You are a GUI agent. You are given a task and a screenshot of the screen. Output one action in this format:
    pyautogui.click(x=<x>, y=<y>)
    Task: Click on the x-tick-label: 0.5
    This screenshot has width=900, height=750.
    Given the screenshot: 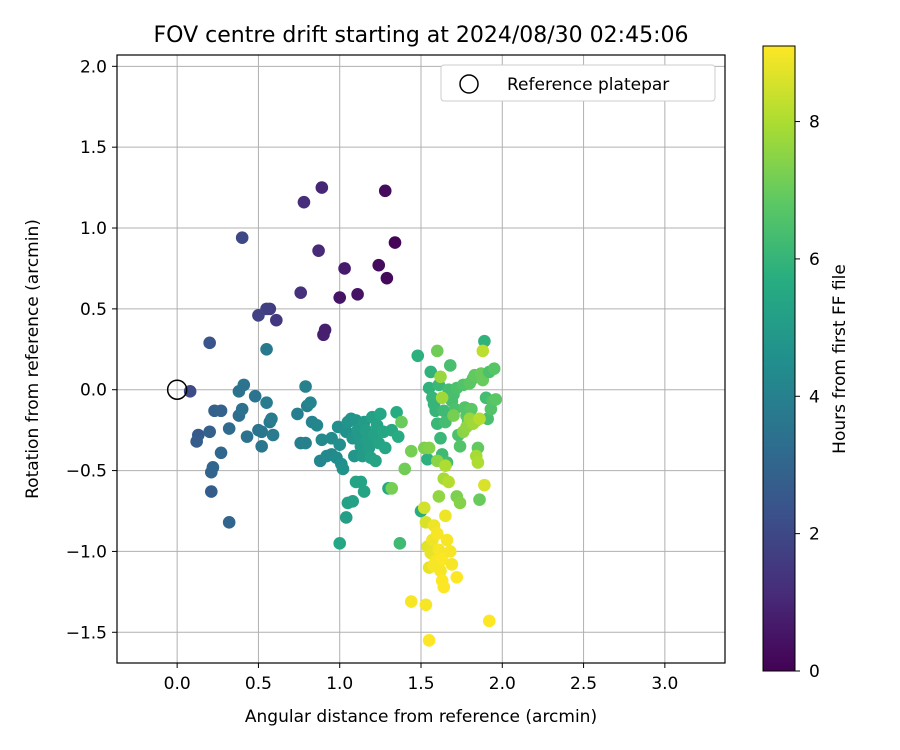 What is the action you would take?
    pyautogui.click(x=258, y=684)
    